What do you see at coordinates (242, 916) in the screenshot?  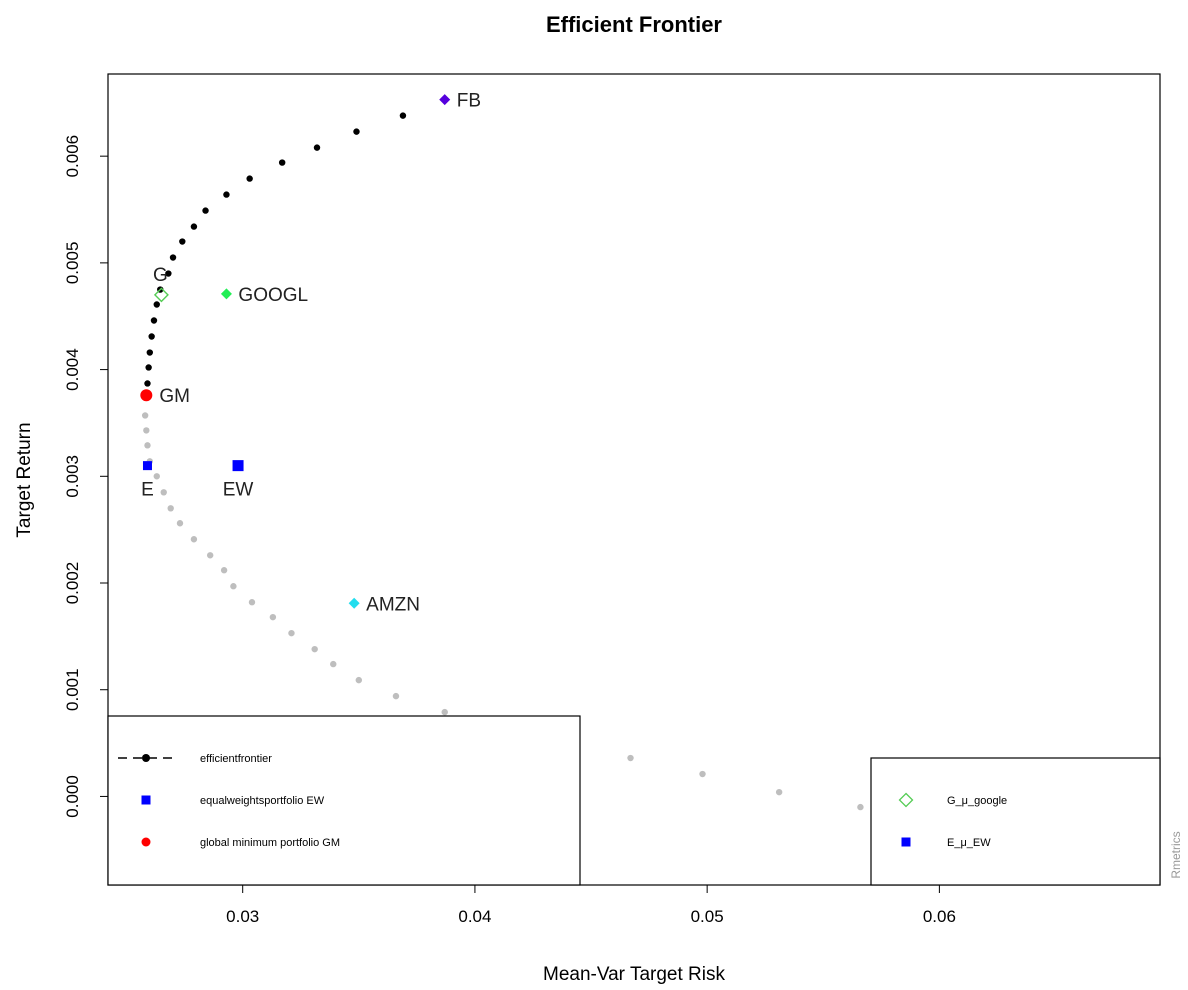 I see `x-tick-label: 0.03` at bounding box center [242, 916].